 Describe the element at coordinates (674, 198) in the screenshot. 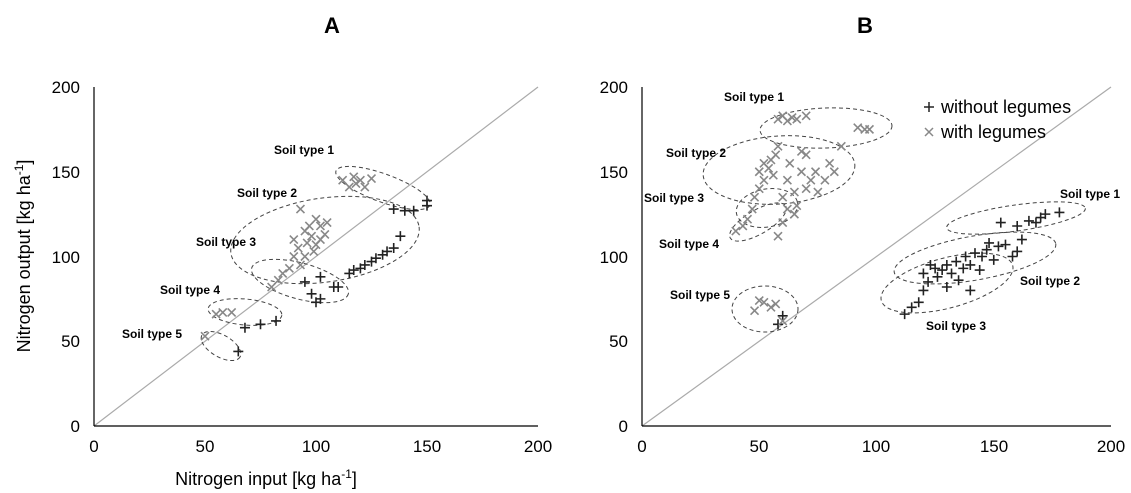

I see `panel-b-label-soil-type-3-upper: Soil type 3` at that location.